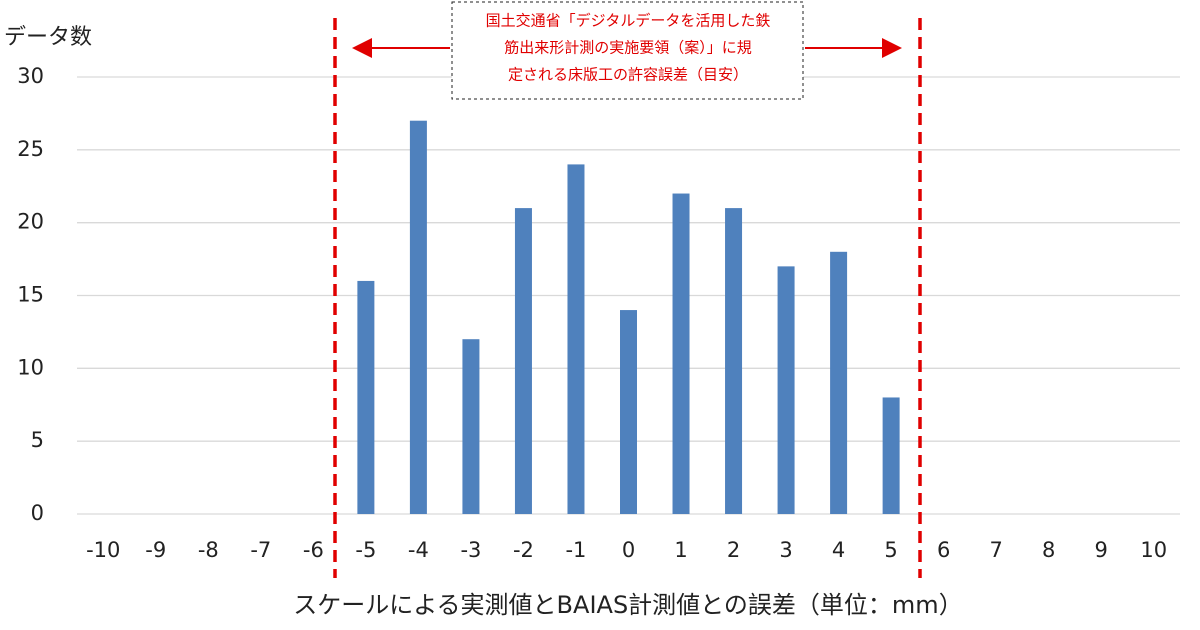  I want to click on x-tick-label: -1, so click(575, 550).